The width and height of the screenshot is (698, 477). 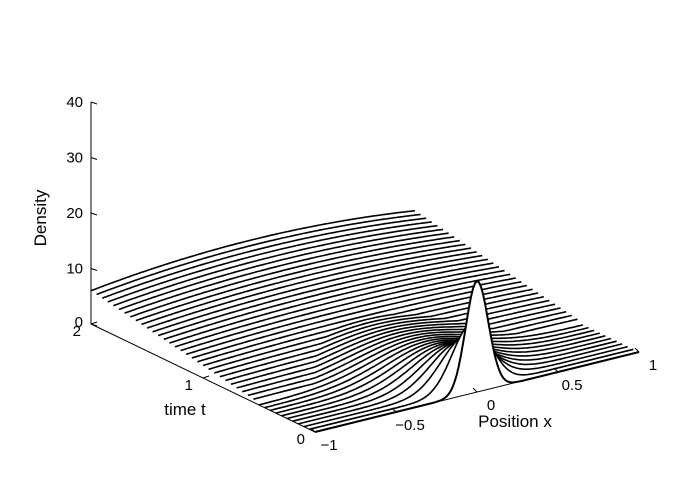 What do you see at coordinates (328, 445) in the screenshot?
I see `x-tick-label: −1` at bounding box center [328, 445].